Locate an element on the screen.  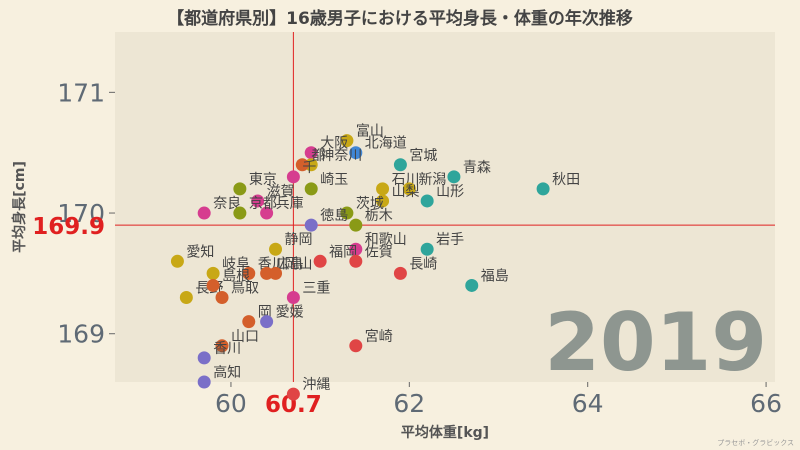
chart-title: 【都道府県別】16歳男子における平均身長・体重の年次推移 is located at coordinates (400, 19).